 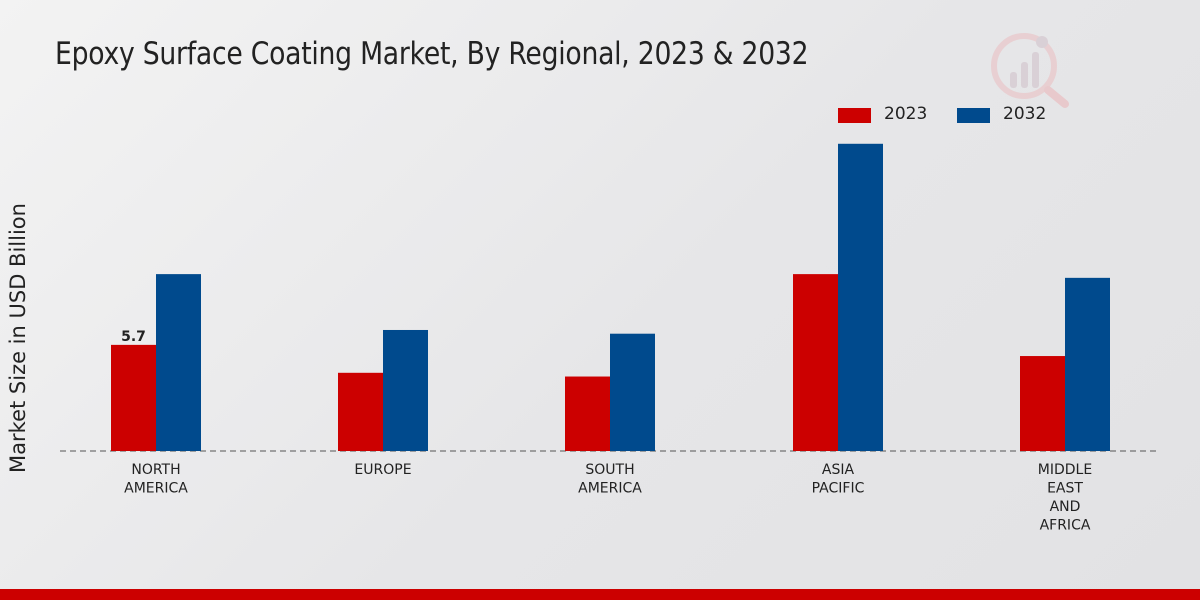 What do you see at coordinates (838, 479) in the screenshot?
I see `x-tick-label-asia-pacific: ASIA PACIFIC` at bounding box center [838, 479].